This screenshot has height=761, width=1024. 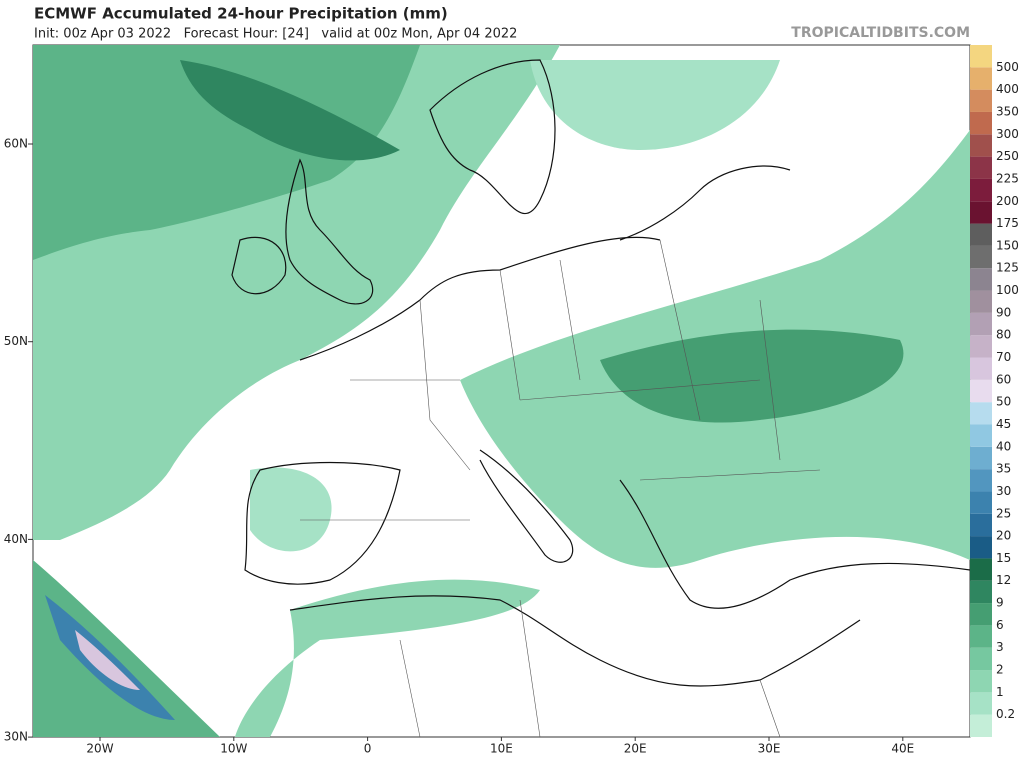 I want to click on colorbar-label: 60, so click(x=1003, y=379).